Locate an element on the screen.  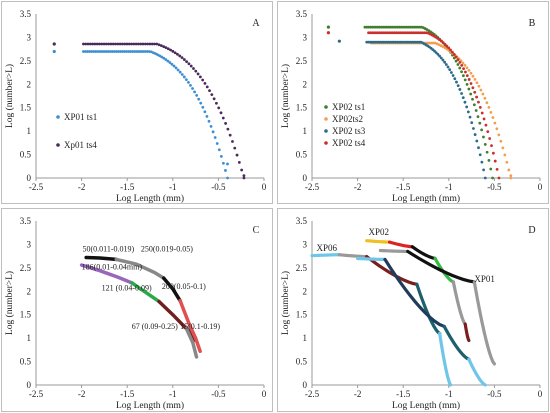
y-axis-label: Log (number>L) is located at coordinates (9, 303).